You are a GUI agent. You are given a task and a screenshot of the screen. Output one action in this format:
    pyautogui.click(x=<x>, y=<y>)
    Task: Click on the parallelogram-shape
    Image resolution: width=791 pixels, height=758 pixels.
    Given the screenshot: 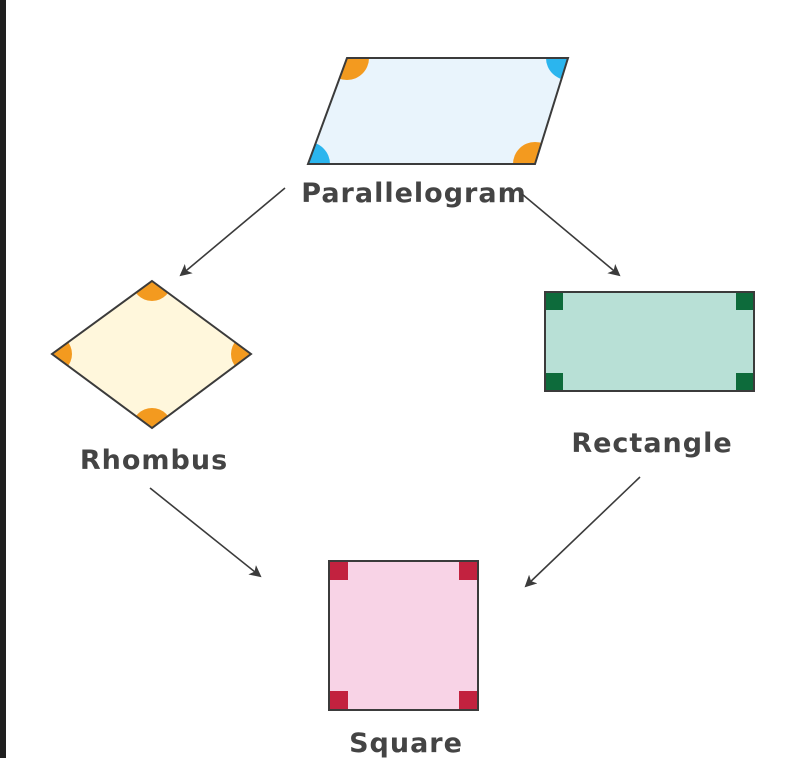 What is the action you would take?
    pyautogui.click(x=438, y=111)
    